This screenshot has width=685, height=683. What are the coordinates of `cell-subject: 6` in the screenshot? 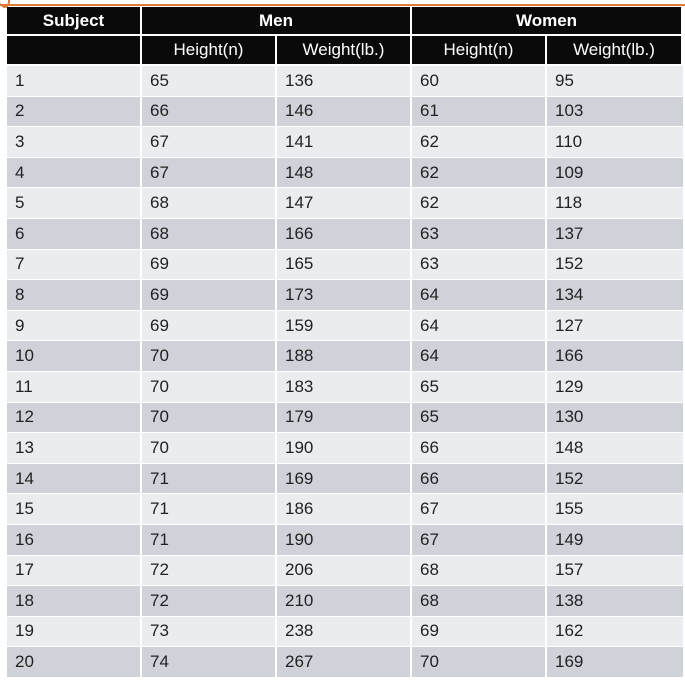 It's located at (74, 234).